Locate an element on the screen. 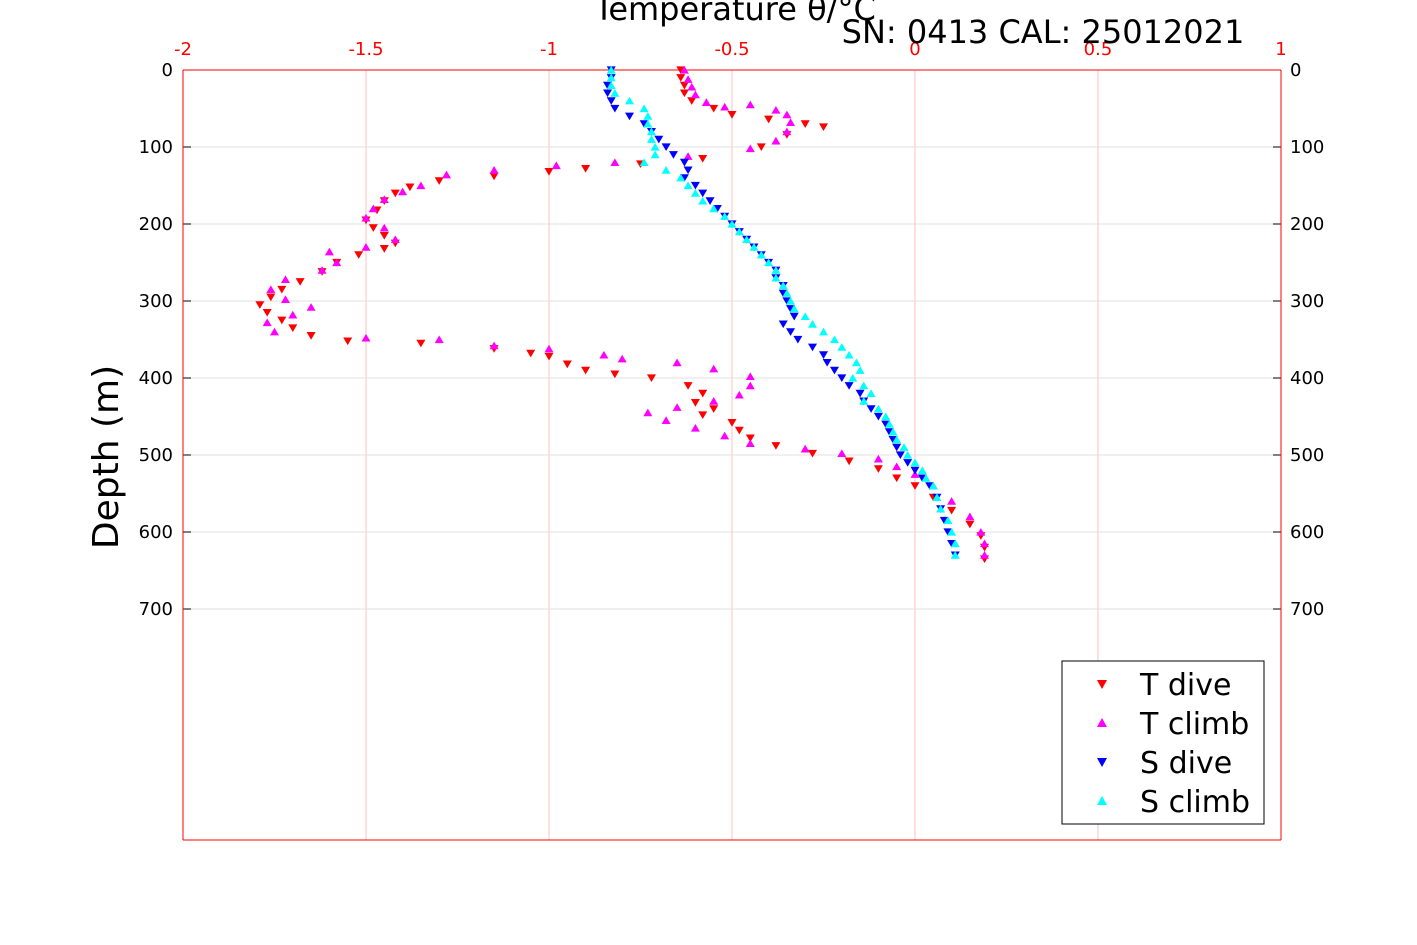 The image size is (1417, 945). legend-item-s-climb: S climb is located at coordinates (1173, 802).